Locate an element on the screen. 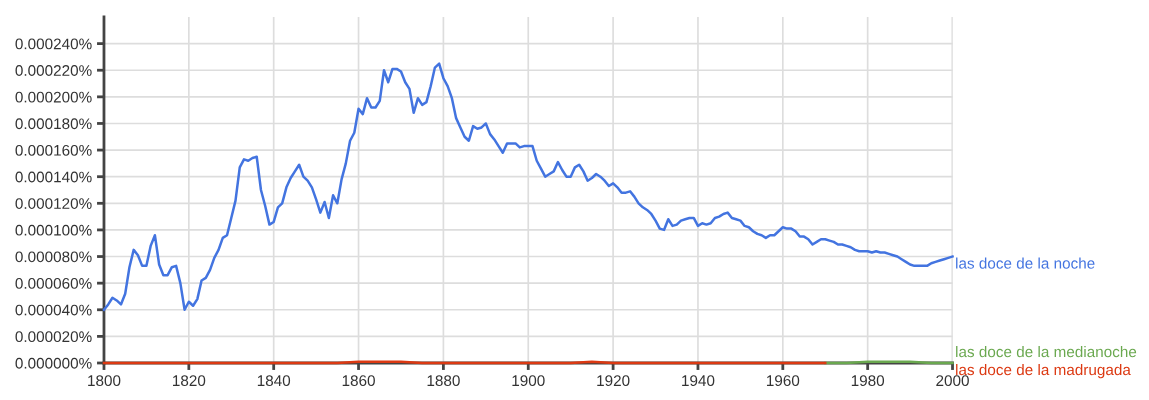  x-tick-label: 1920 is located at coordinates (613, 381).